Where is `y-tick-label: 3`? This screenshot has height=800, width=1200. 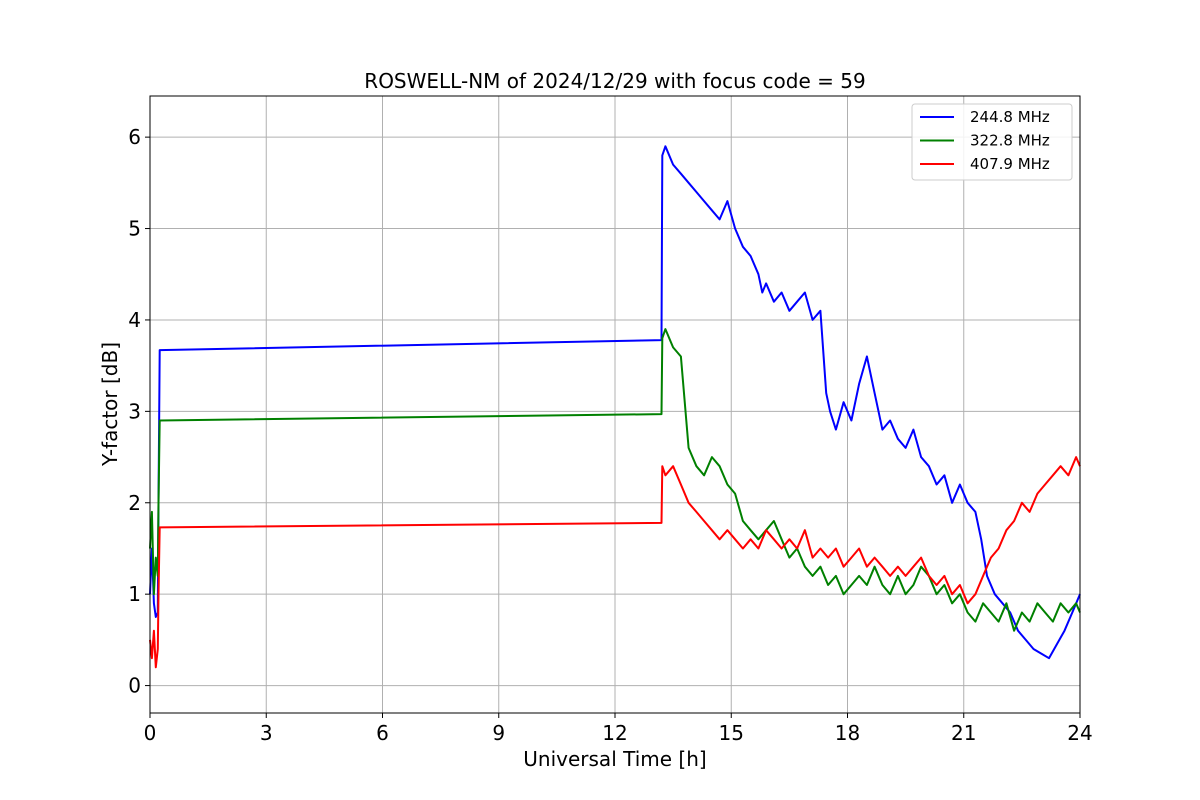 y-tick-label: 3 is located at coordinates (134, 411).